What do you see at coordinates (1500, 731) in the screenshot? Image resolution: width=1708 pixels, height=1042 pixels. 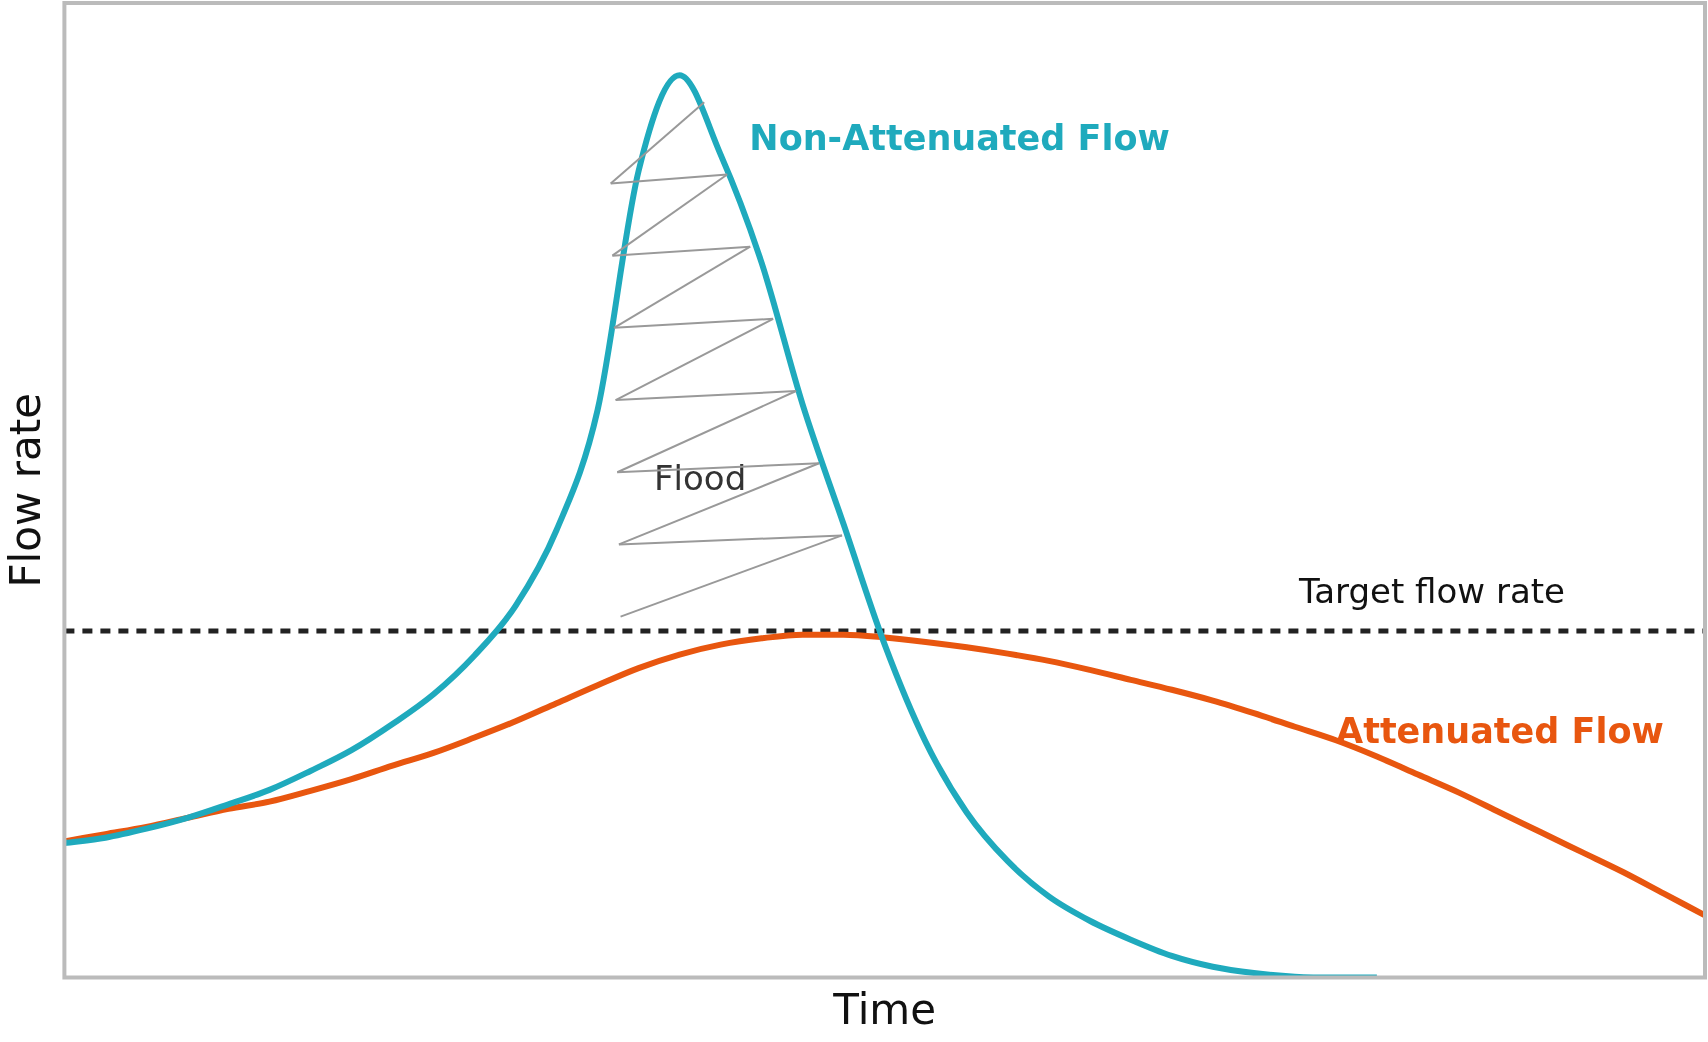 I see `series-label: Attenuated Flow` at bounding box center [1500, 731].